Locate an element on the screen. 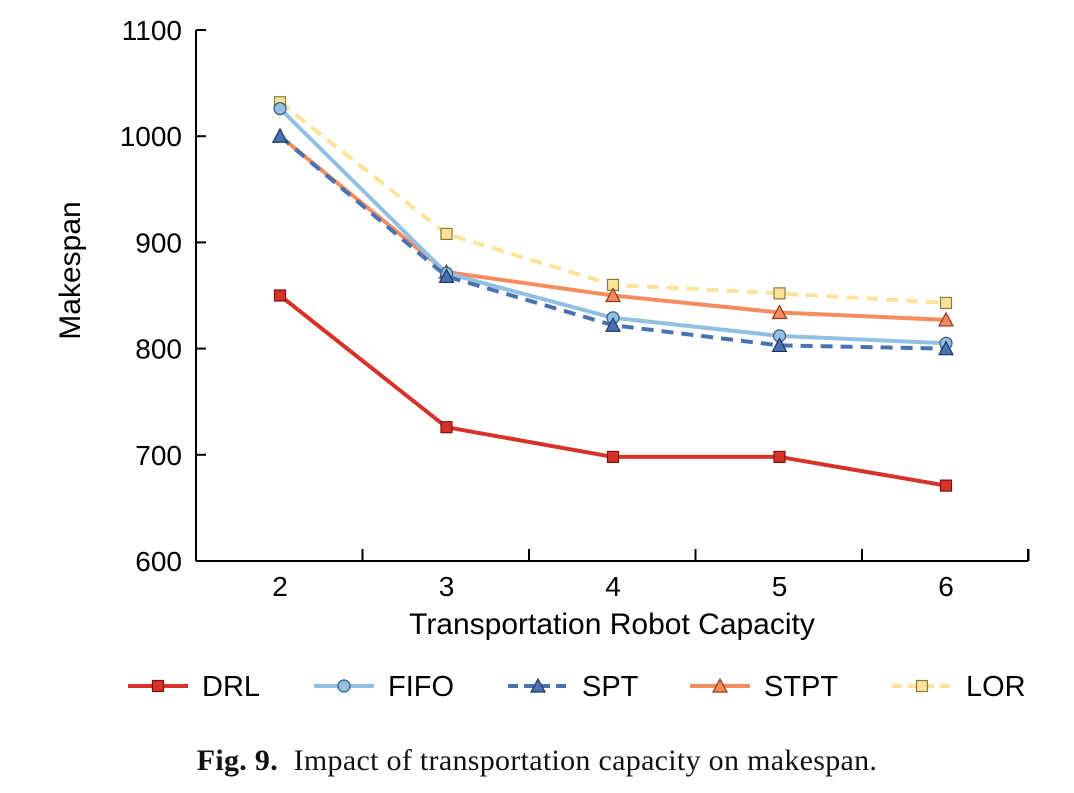  y-tick-labels: 600 700 800 900 1000 1100 is located at coordinates (151, 296).